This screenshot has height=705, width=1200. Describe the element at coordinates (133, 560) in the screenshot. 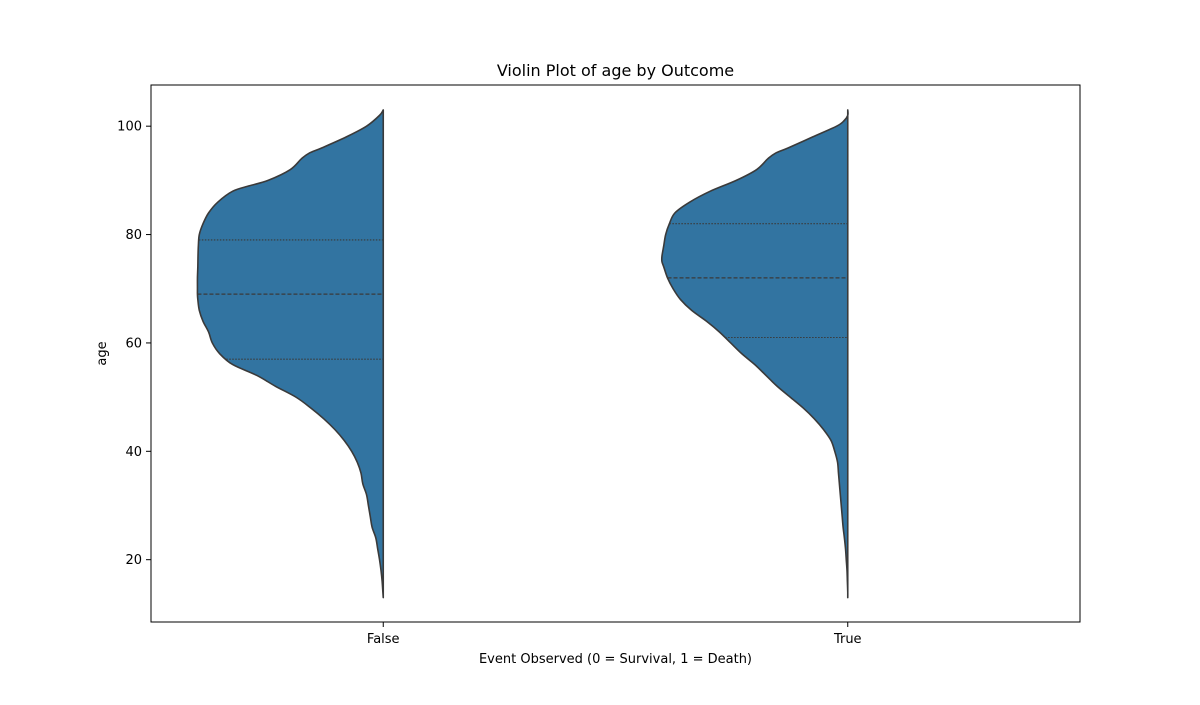

I see `y-tick-label: 20` at that location.